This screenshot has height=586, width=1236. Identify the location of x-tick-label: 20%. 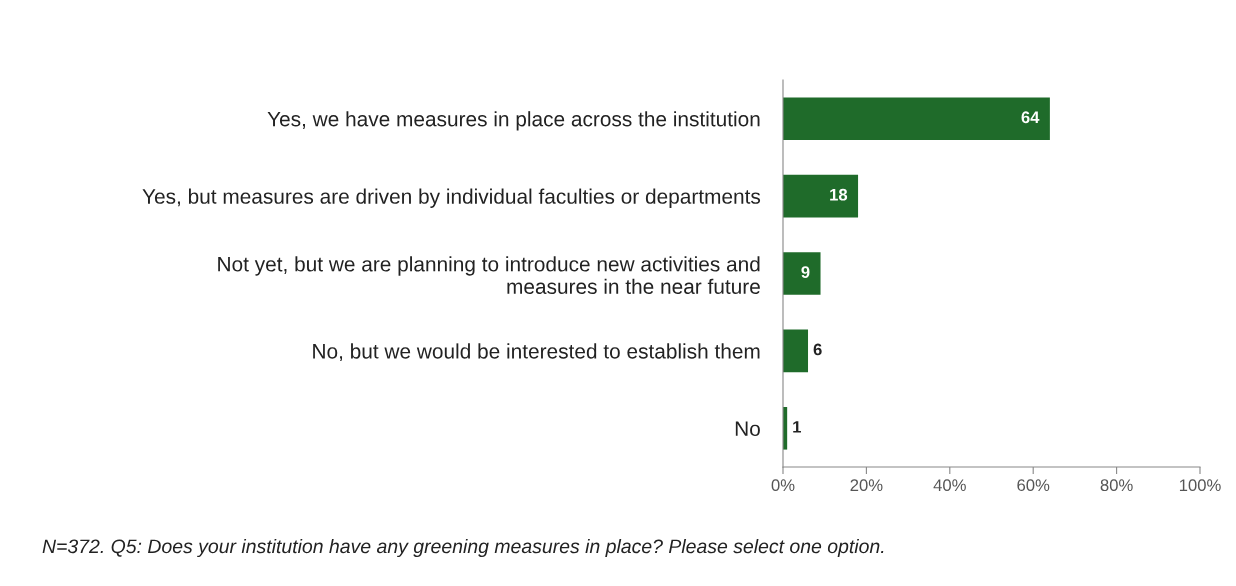
(866, 485).